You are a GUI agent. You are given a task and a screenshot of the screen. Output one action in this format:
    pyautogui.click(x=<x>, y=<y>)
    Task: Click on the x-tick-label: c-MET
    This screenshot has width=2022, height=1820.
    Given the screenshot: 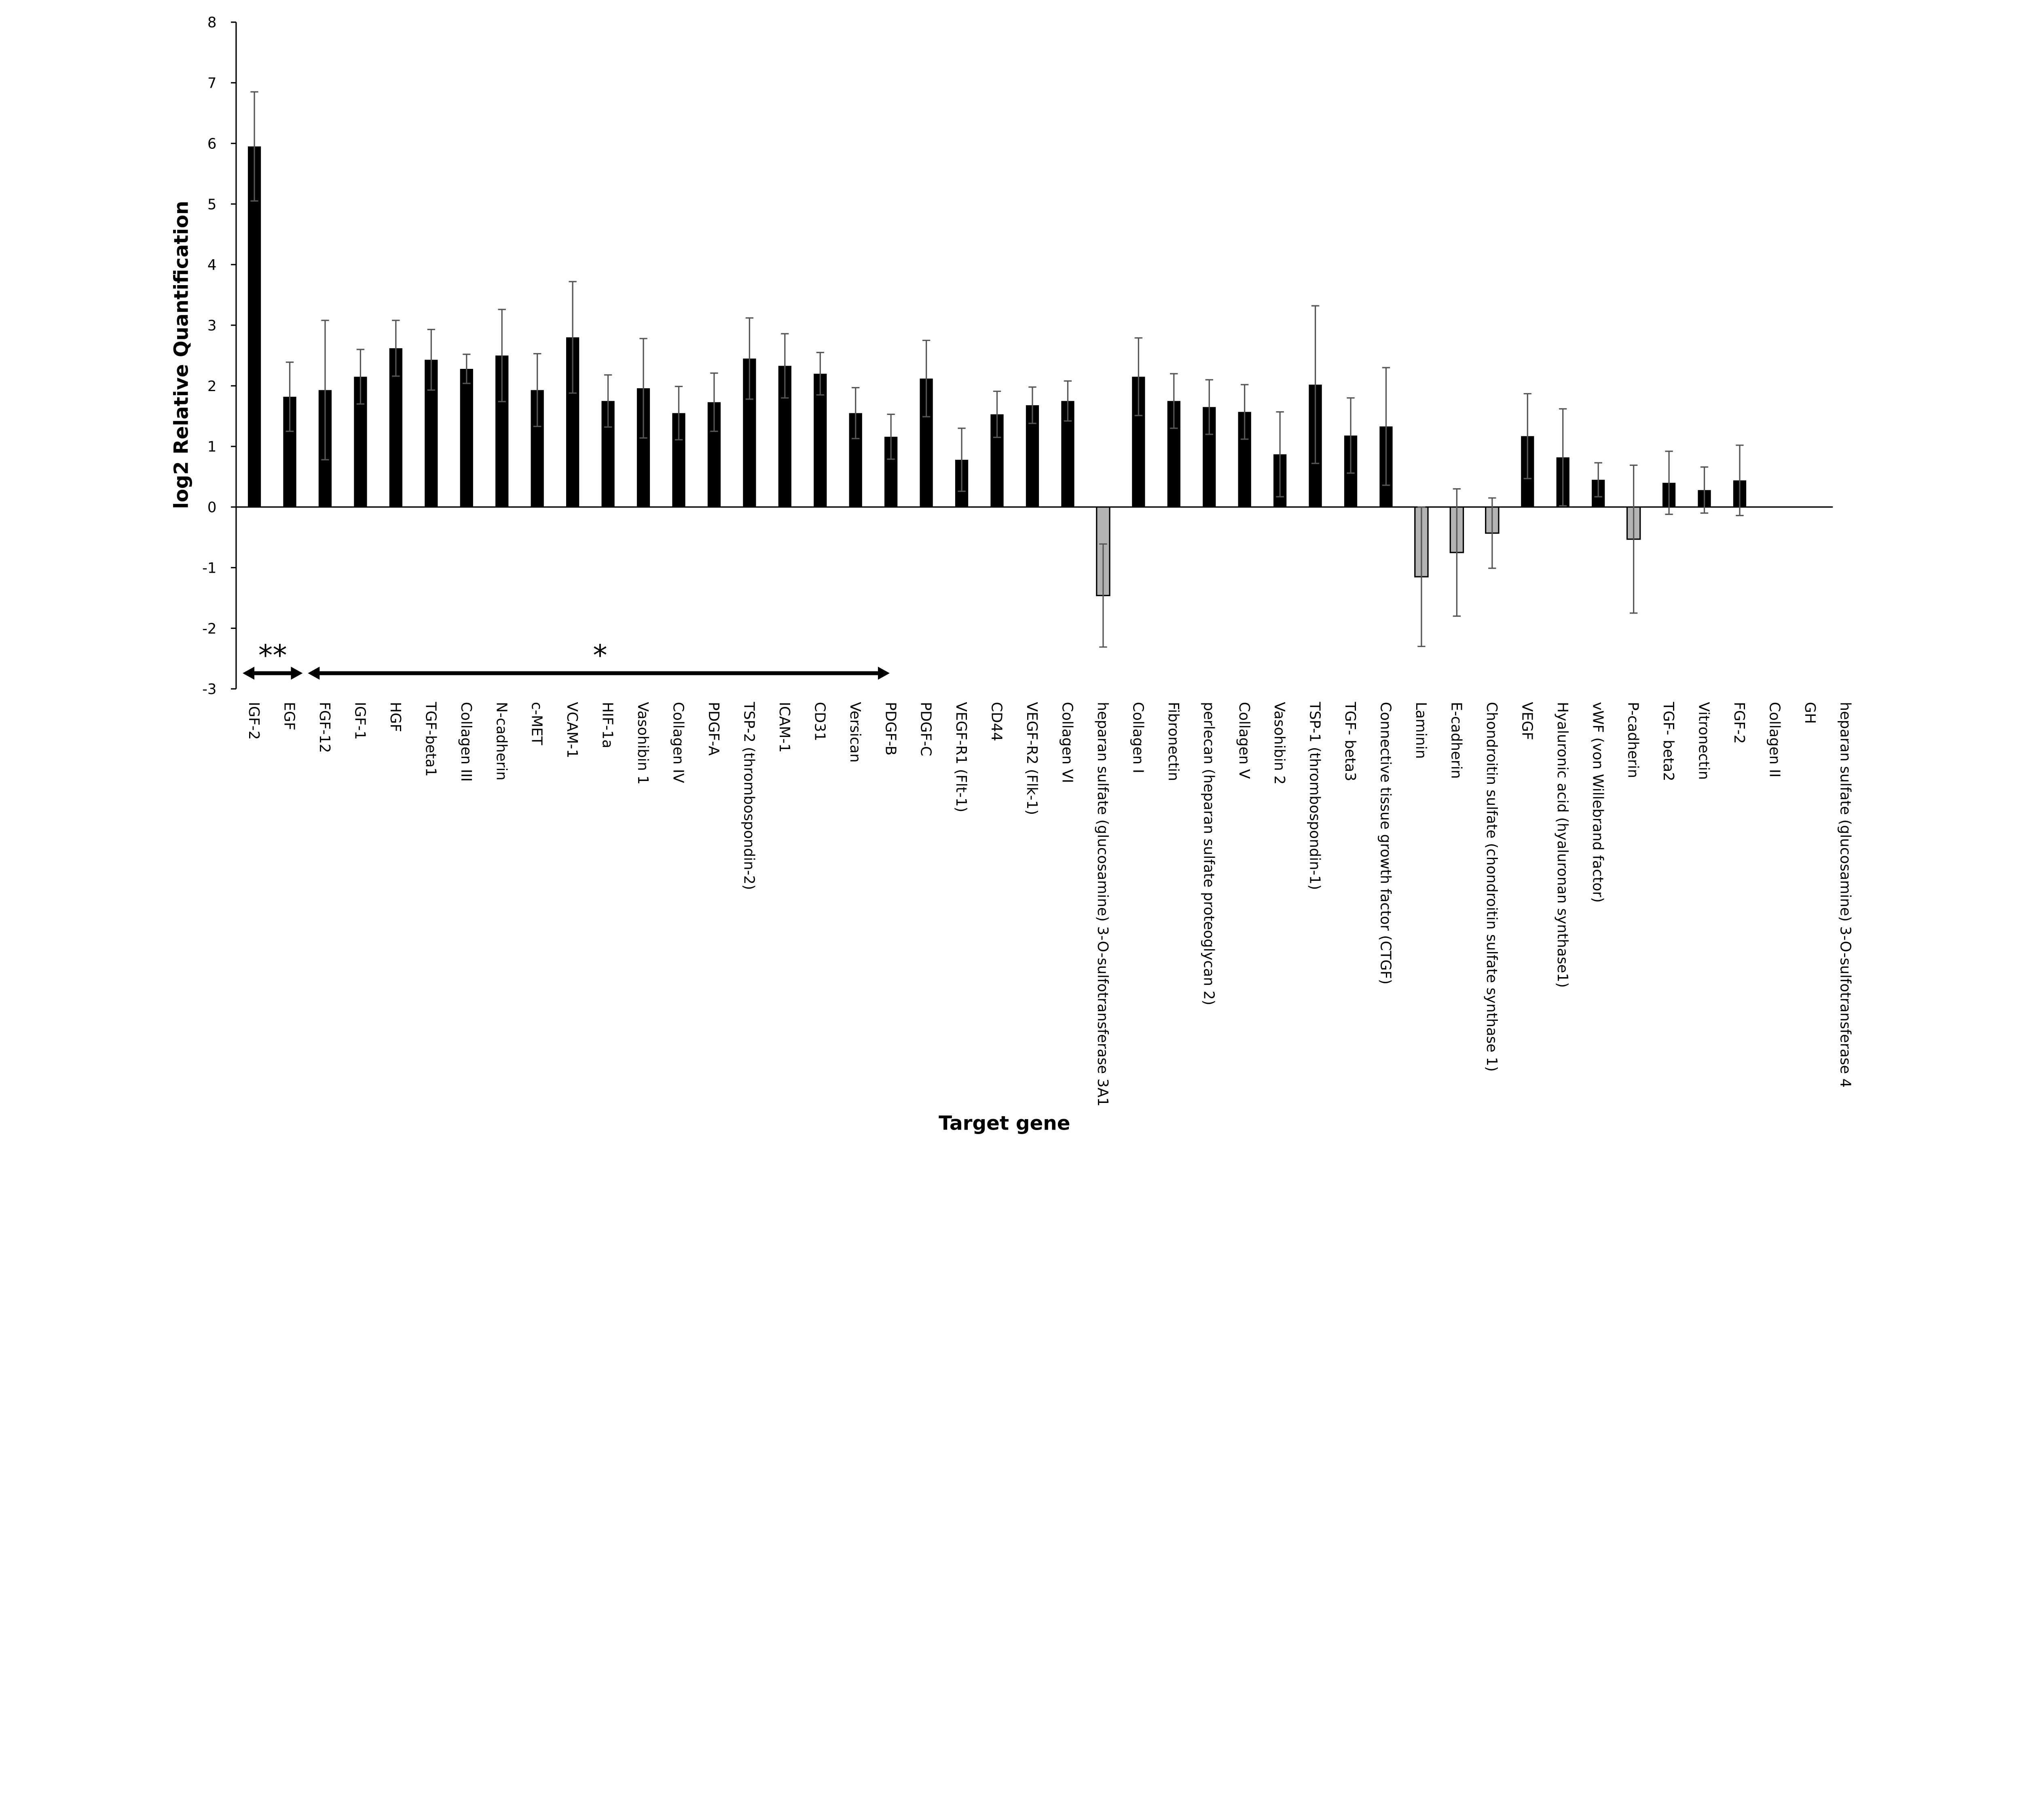 What is the action you would take?
    pyautogui.click(x=537, y=723)
    